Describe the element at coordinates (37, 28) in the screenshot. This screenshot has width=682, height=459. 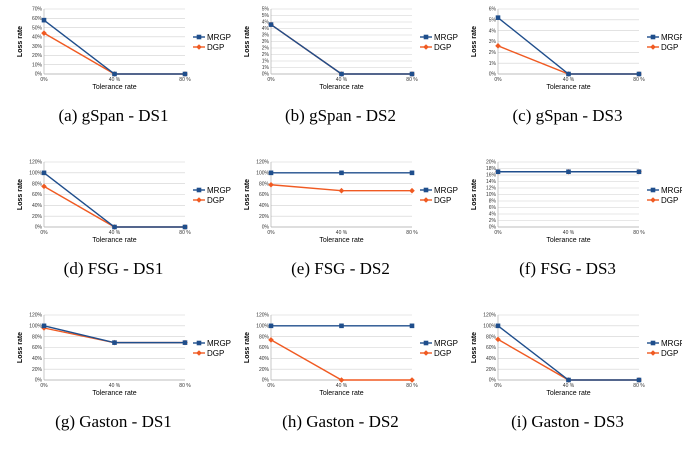
I see `y-tick-label: 50%` at that location.